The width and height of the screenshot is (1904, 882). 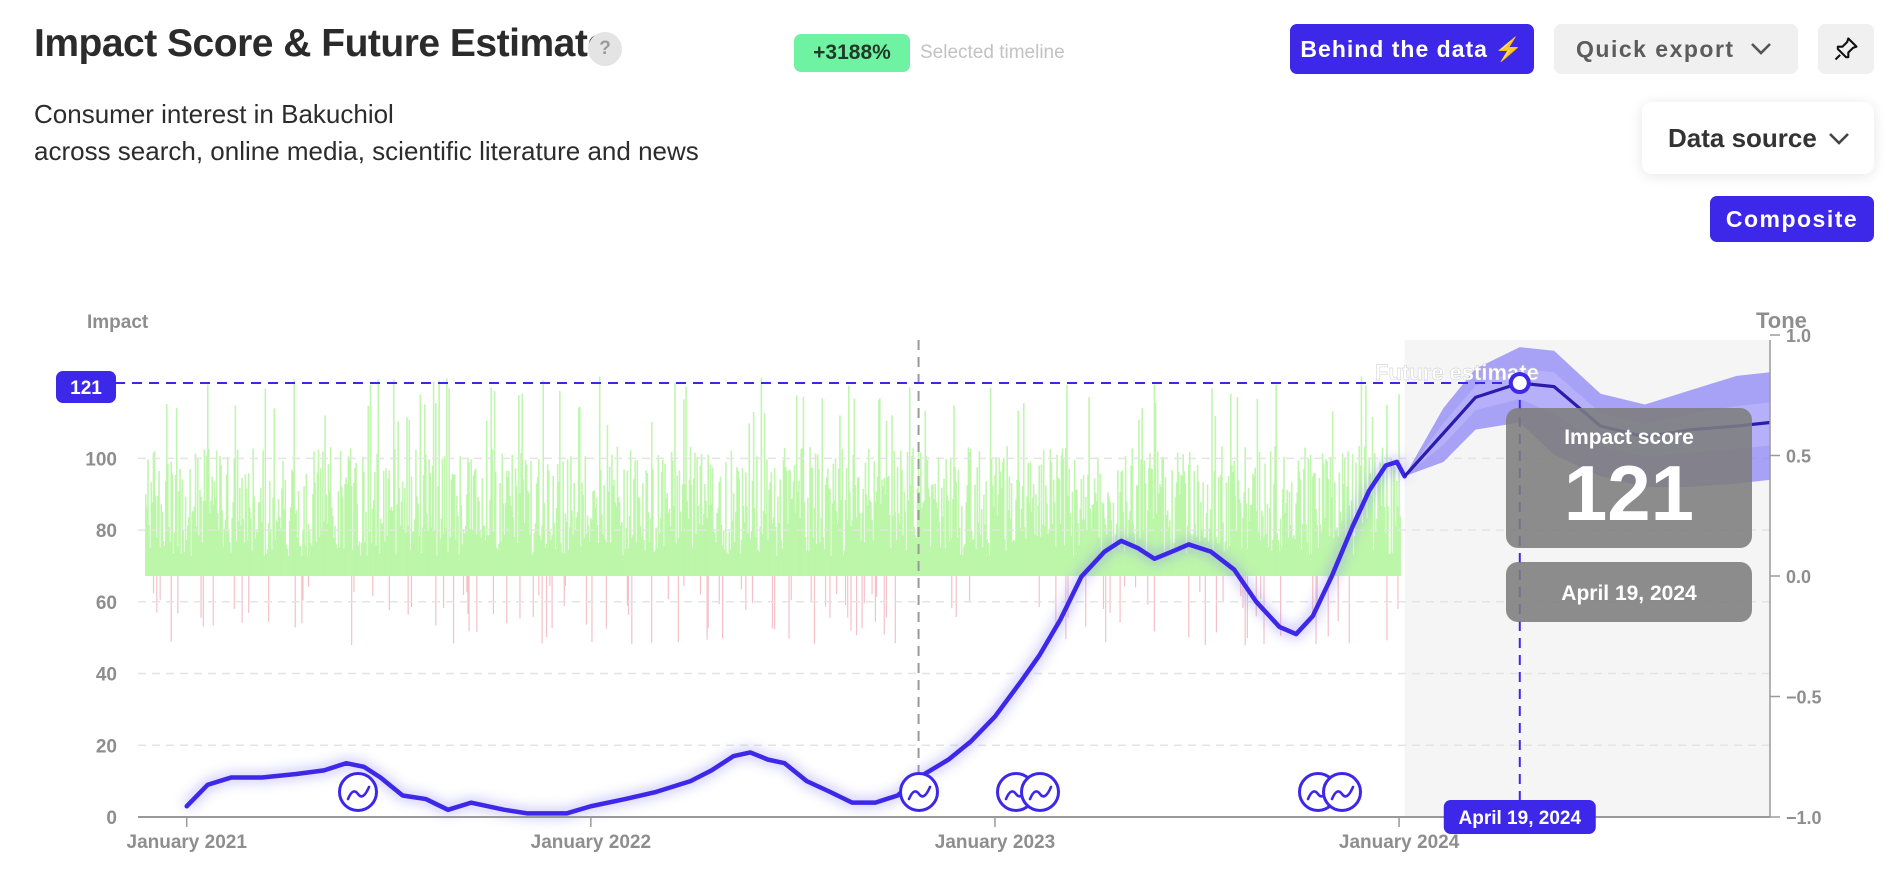 What do you see at coordinates (992, 52) in the screenshot?
I see `change-note: Selected timeline` at bounding box center [992, 52].